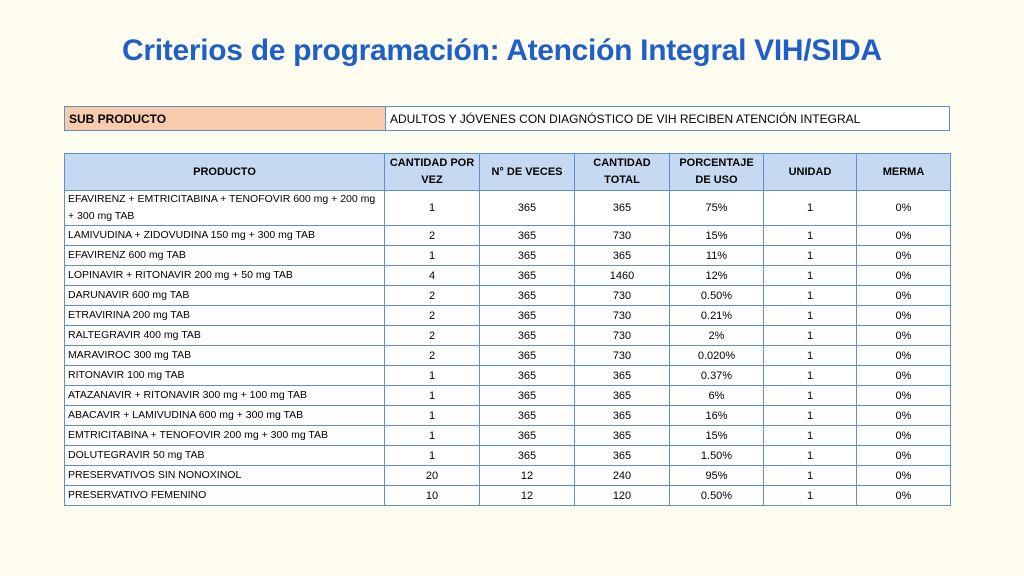 This screenshot has height=576, width=1024. What do you see at coordinates (224, 455) in the screenshot?
I see `cell-producto: DOLUTEGRAVIR 50 mg TAB` at bounding box center [224, 455].